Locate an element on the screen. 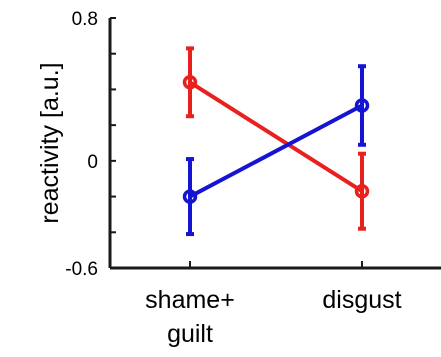 Image resolution: width=441 pixels, height=357 pixels. x-tick-label: shame+ guilt is located at coordinates (190, 317).